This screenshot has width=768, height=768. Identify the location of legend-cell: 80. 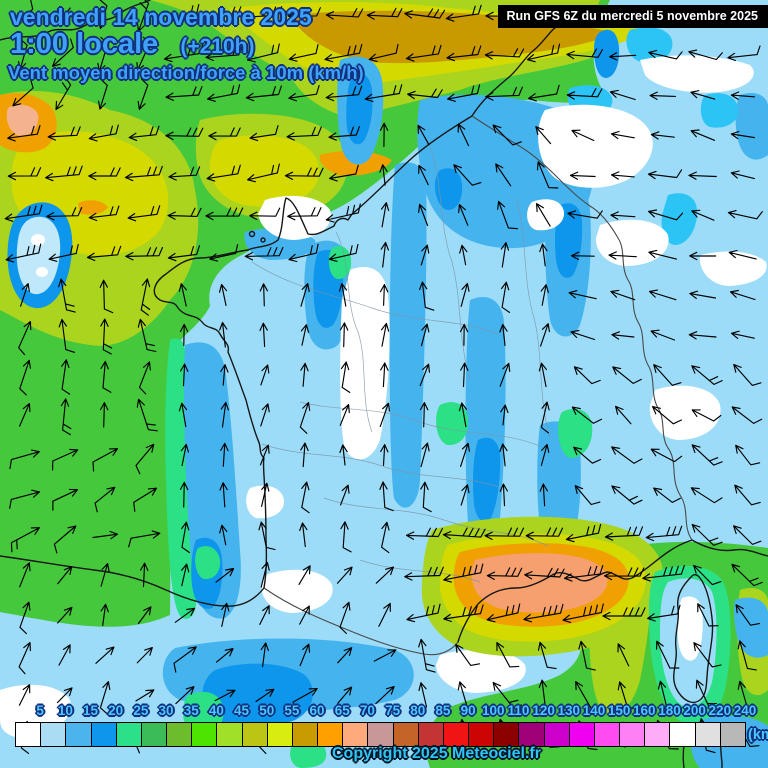
(408, 725).